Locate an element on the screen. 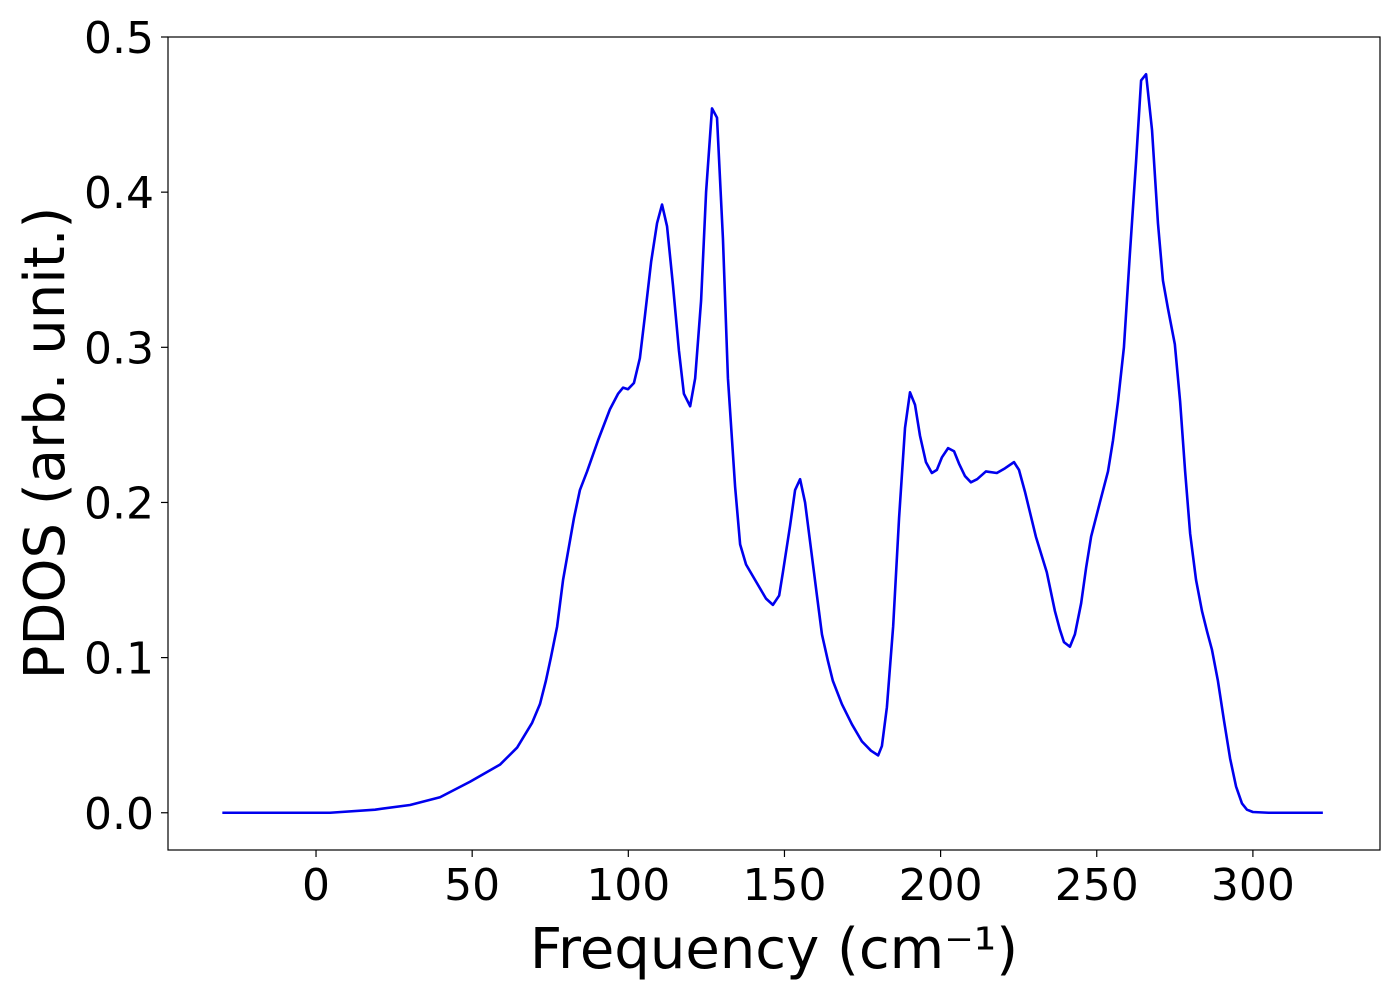  x-tick-label: 100 is located at coordinates (628, 885).